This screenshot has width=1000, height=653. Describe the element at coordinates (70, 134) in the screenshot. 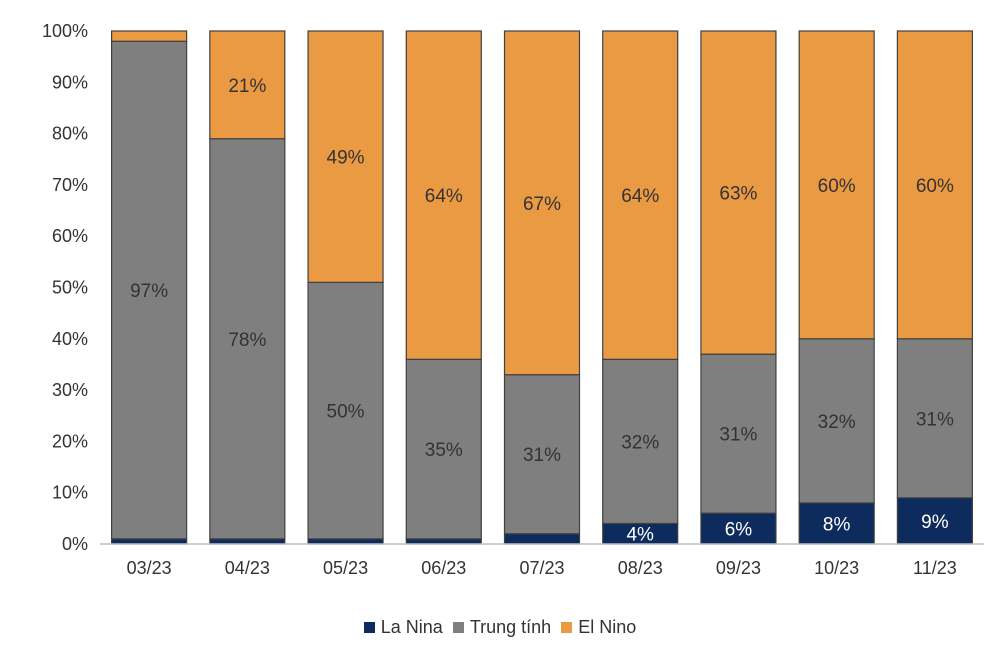

I see `y-tick-label: 80%` at that location.